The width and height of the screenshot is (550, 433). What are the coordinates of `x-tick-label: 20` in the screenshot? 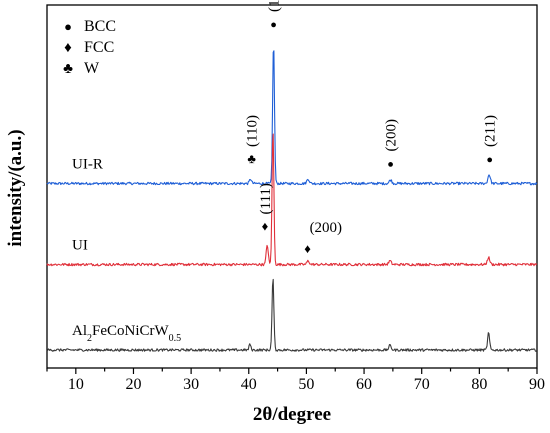 It's located at (133, 384).